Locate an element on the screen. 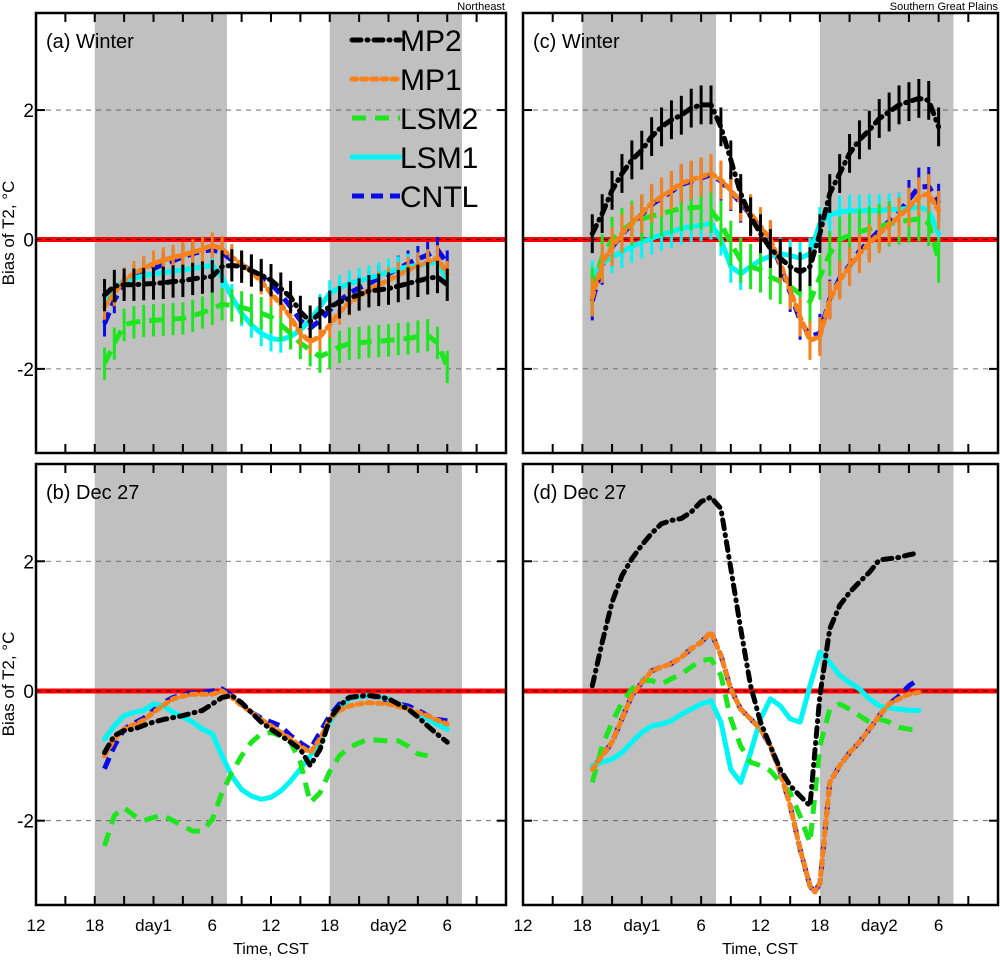 This screenshot has width=1000, height=972. y-axis-label-top: Bias of T2, °C is located at coordinates (9, 233).